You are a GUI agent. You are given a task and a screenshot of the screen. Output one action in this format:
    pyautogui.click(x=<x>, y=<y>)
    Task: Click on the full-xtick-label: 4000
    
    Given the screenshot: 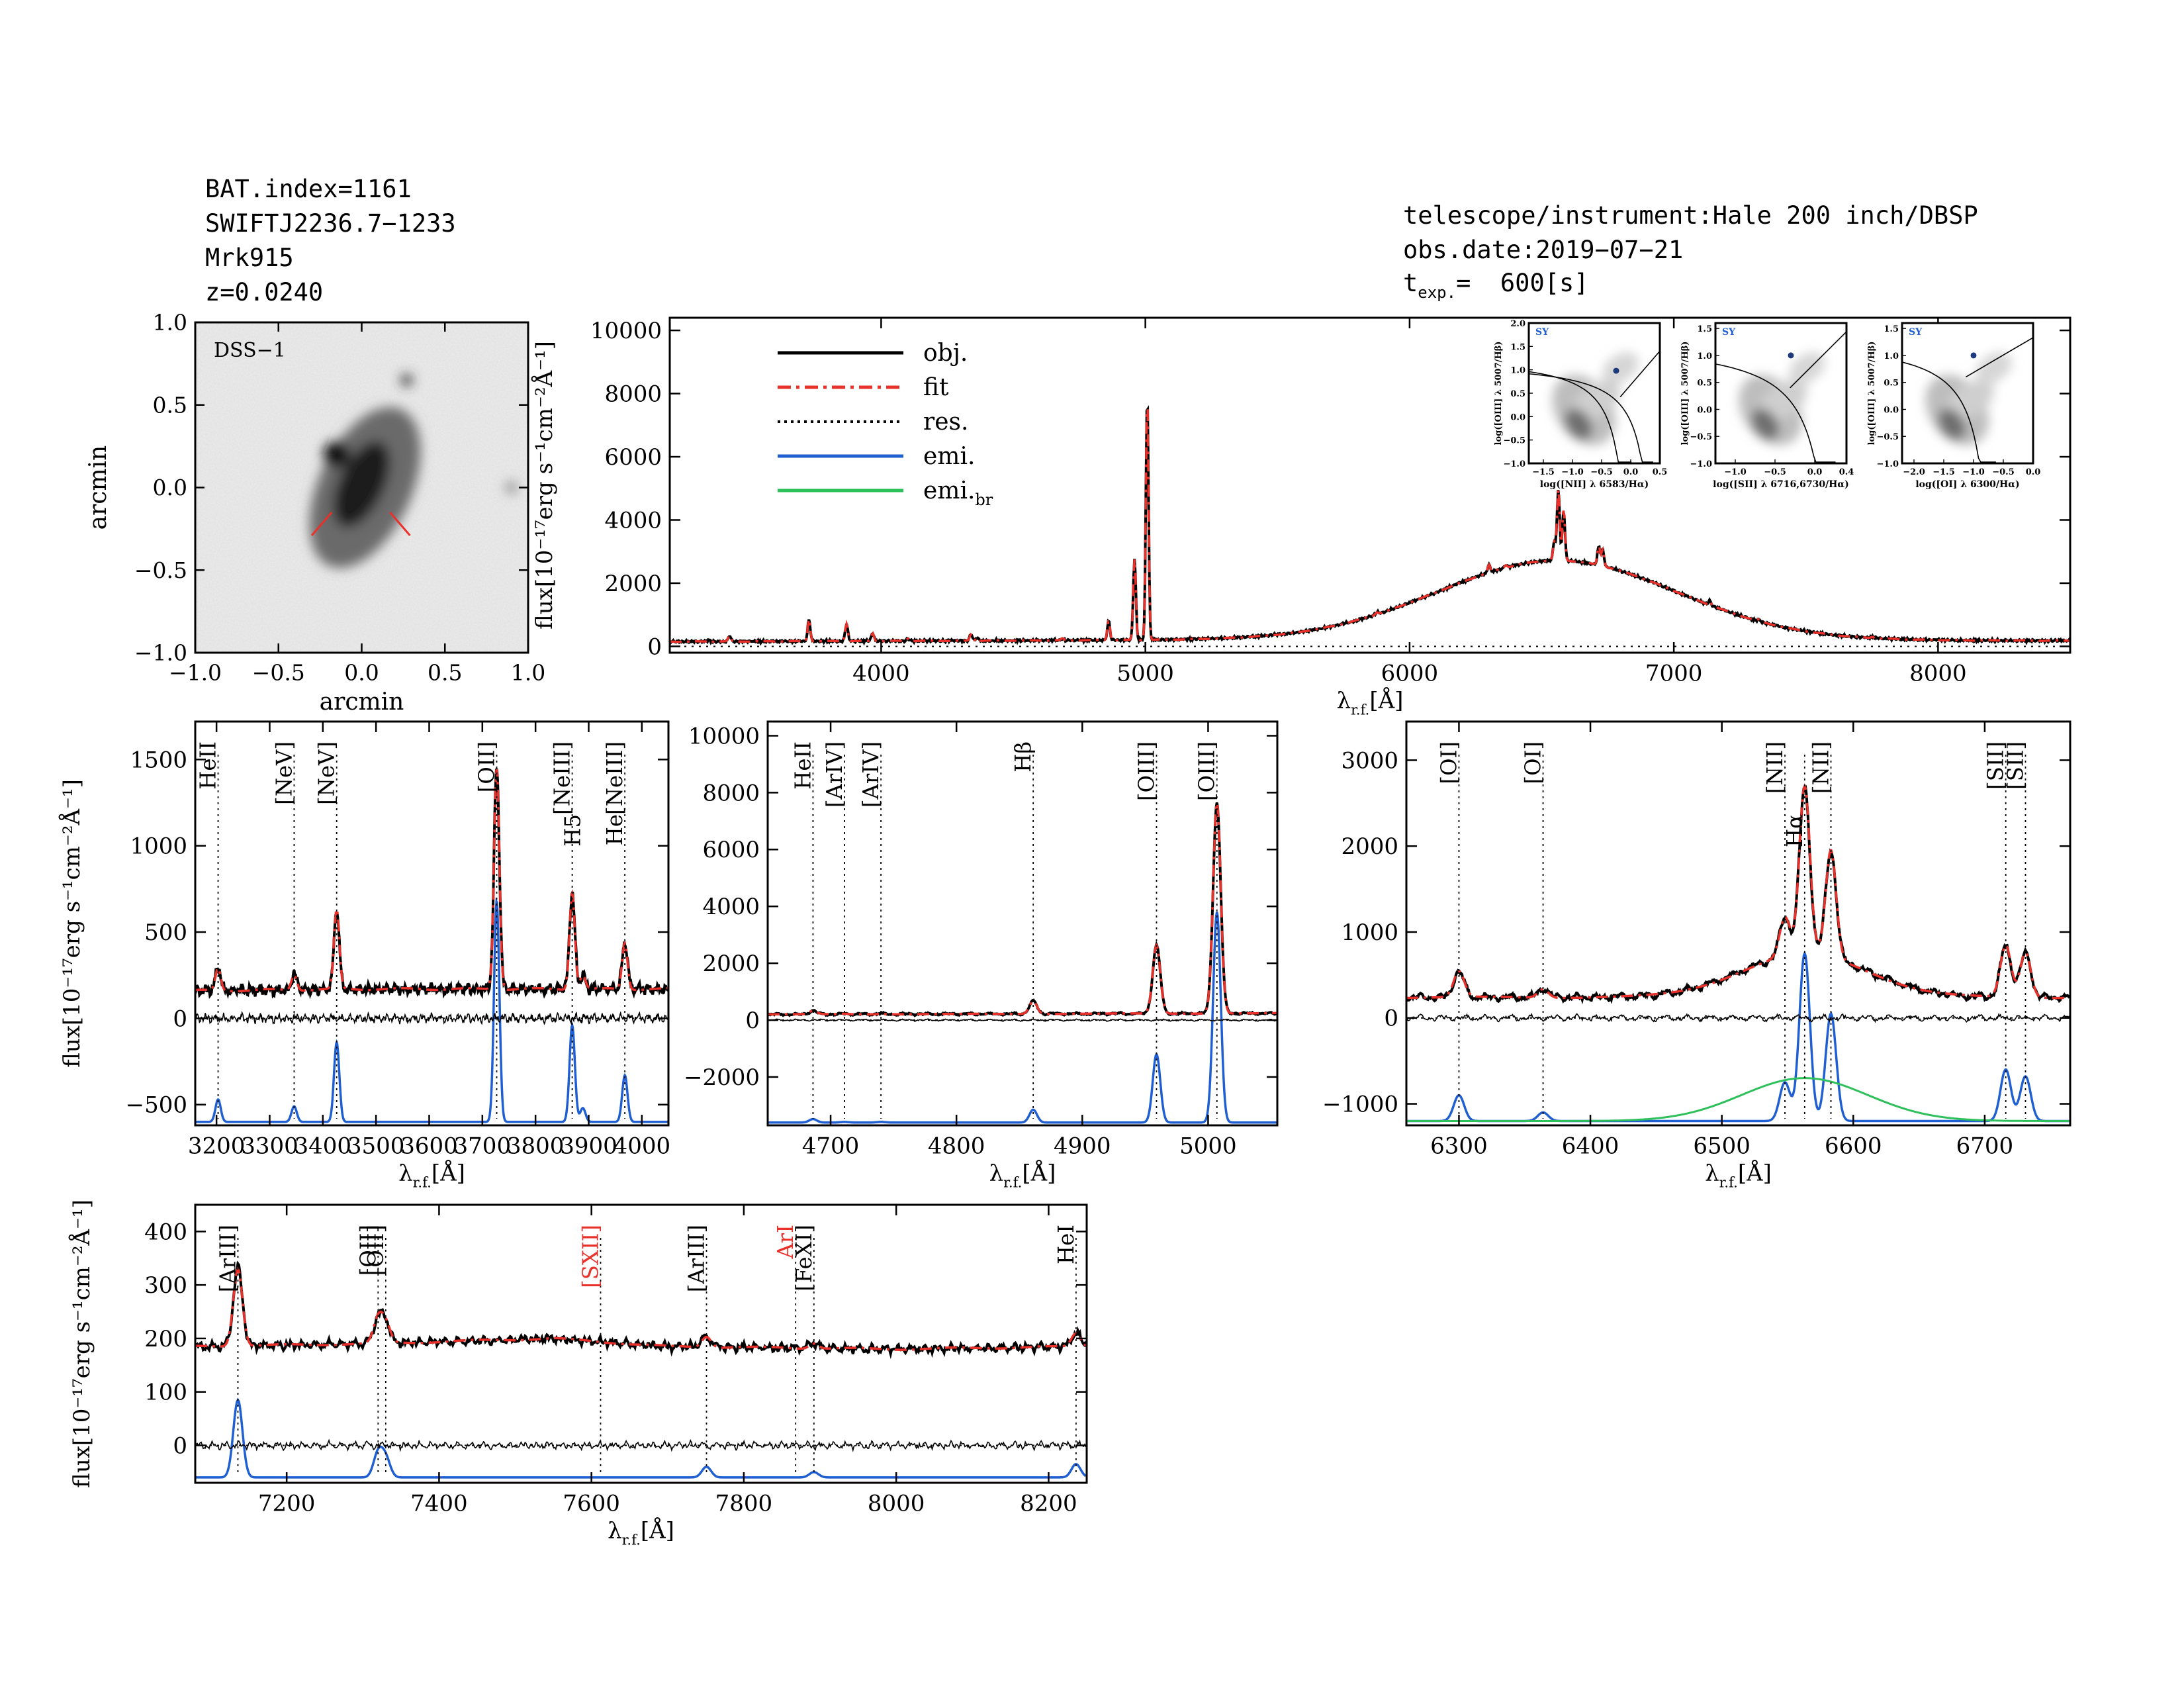 What is the action you would take?
    pyautogui.click(x=881, y=674)
    